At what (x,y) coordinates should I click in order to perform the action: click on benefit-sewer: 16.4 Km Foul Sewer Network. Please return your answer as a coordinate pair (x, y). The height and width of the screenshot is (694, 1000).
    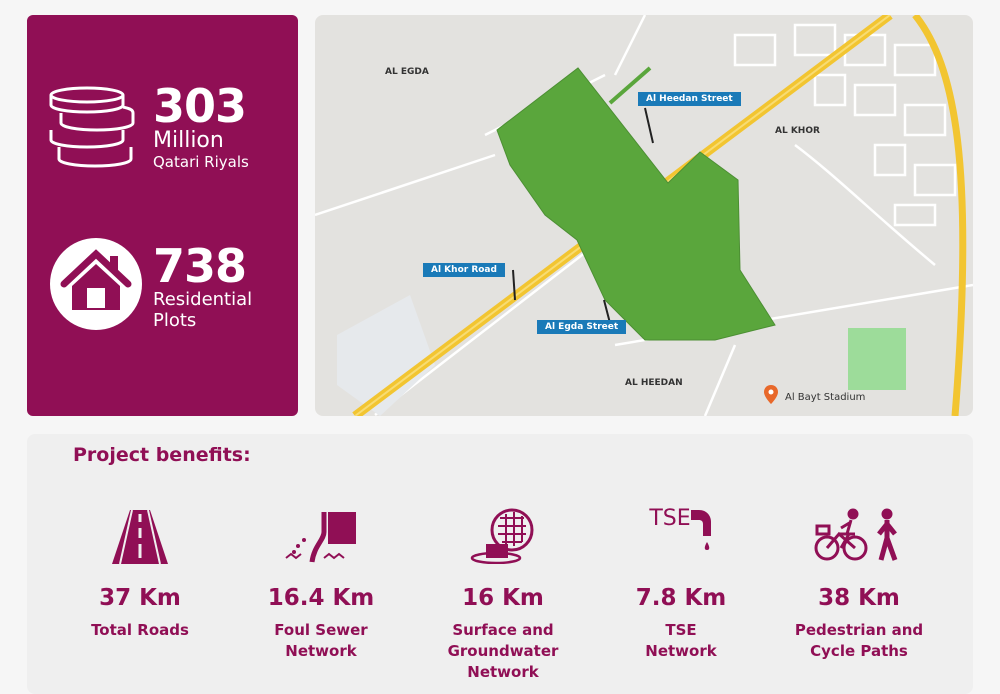
    Looking at the image, I should click on (321, 583).